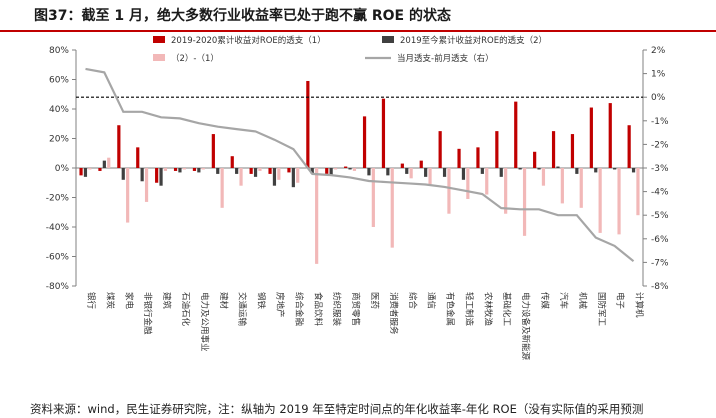 The width and height of the screenshot is (716, 418). I want to click on right-tick-label: -2%, so click(660, 145).